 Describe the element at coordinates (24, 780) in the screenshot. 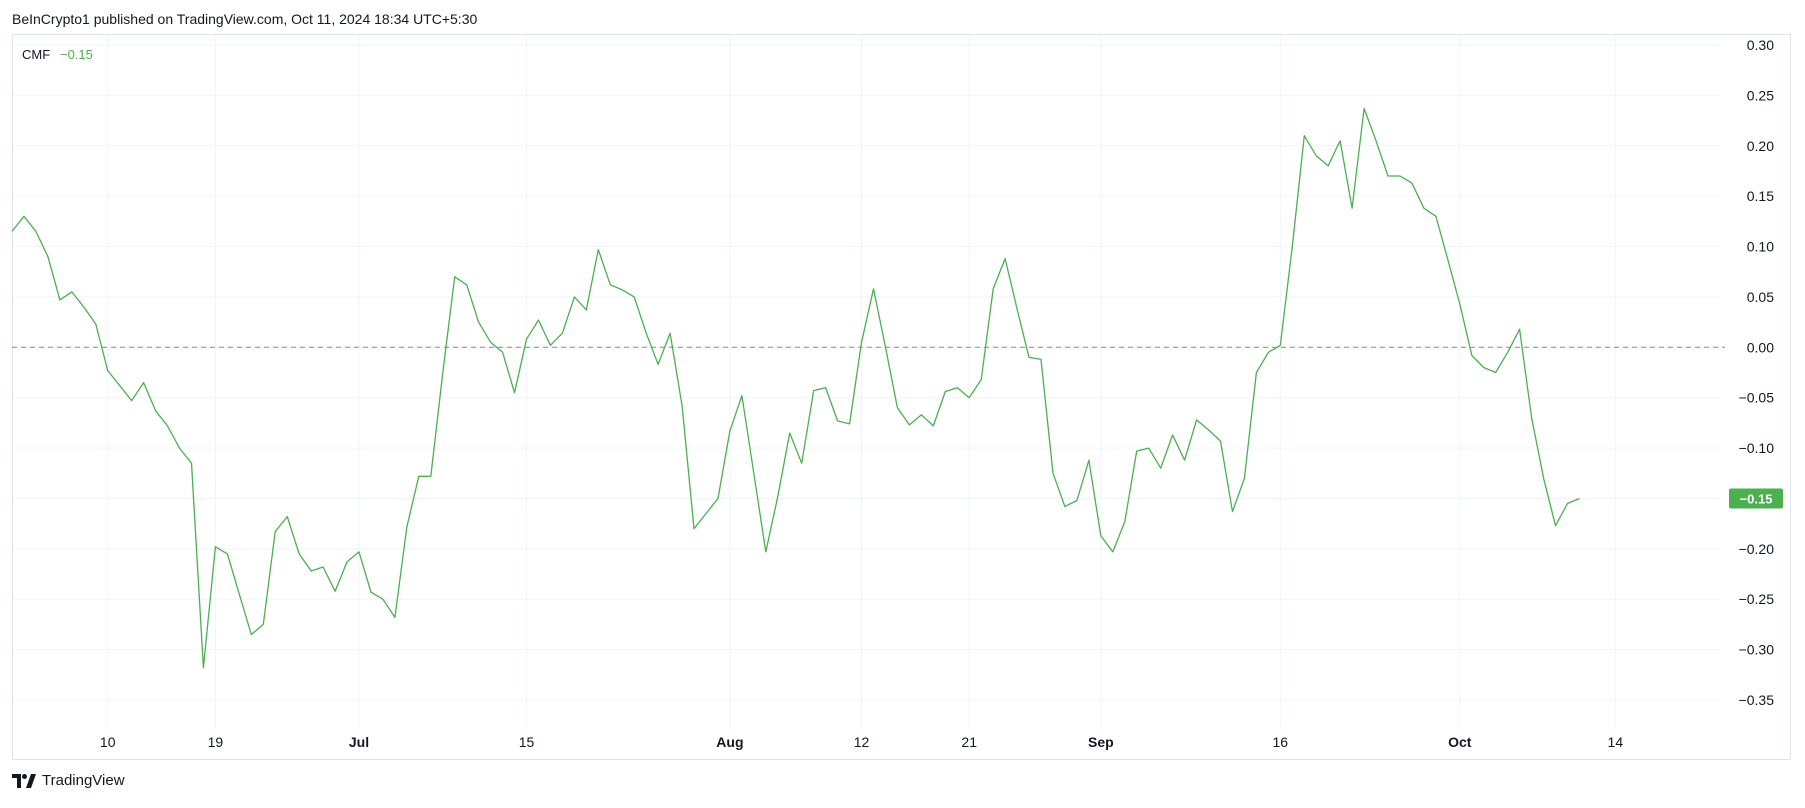

I see `tradingview-logo-icon` at that location.